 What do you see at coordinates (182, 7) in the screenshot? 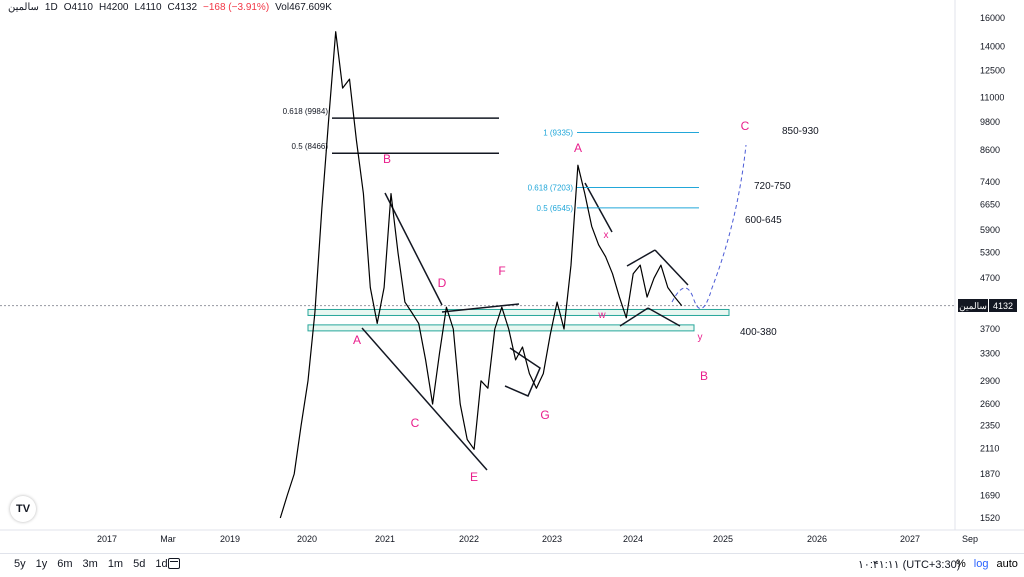
I see `close-value: C4132` at bounding box center [182, 7].